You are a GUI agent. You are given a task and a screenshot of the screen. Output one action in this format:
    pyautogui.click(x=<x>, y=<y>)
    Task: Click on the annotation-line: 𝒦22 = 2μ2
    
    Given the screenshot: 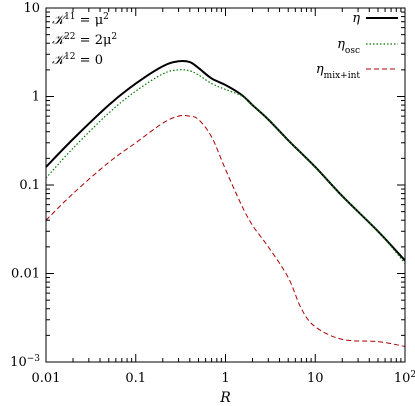 What is the action you would take?
    pyautogui.click(x=84, y=40)
    